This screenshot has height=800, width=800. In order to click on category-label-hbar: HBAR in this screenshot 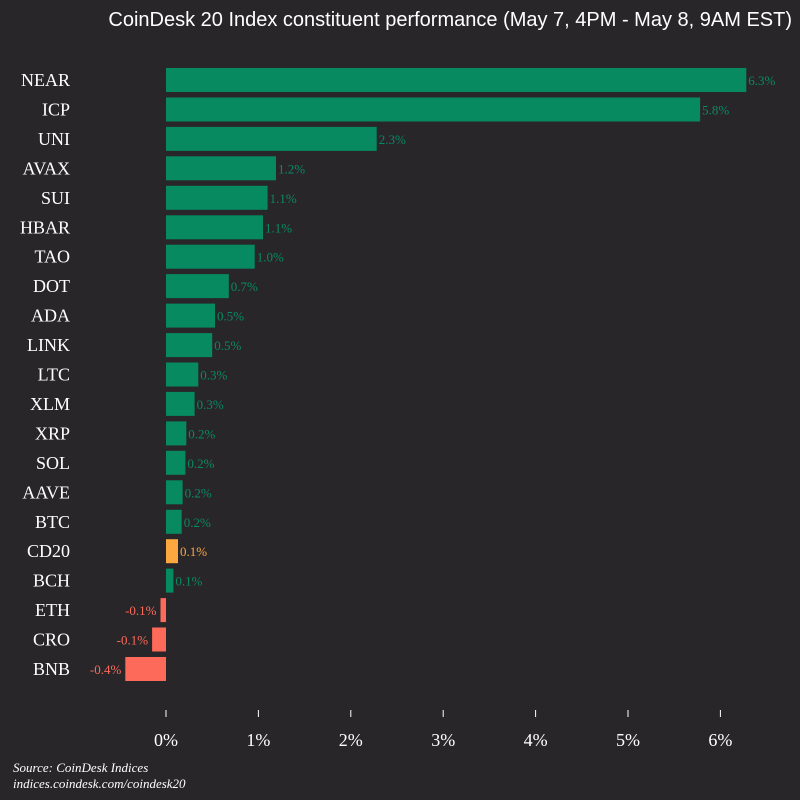, I will do `click(45, 227)`.